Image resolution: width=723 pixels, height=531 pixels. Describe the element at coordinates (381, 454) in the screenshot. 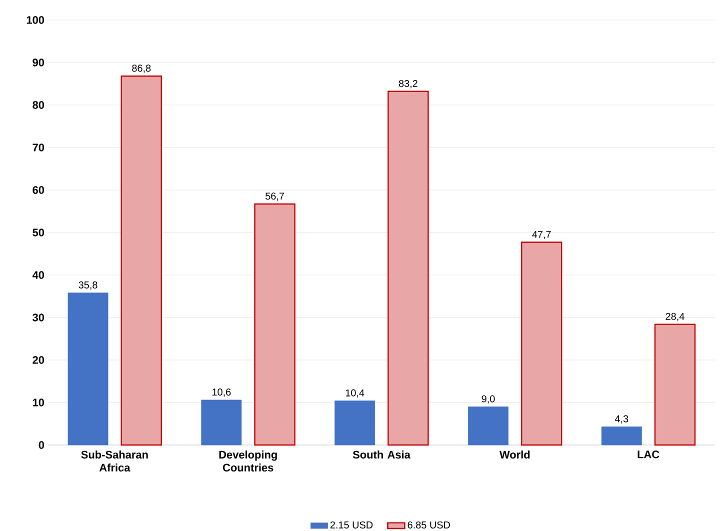

I see `x-tick-label: South Asia` at that location.